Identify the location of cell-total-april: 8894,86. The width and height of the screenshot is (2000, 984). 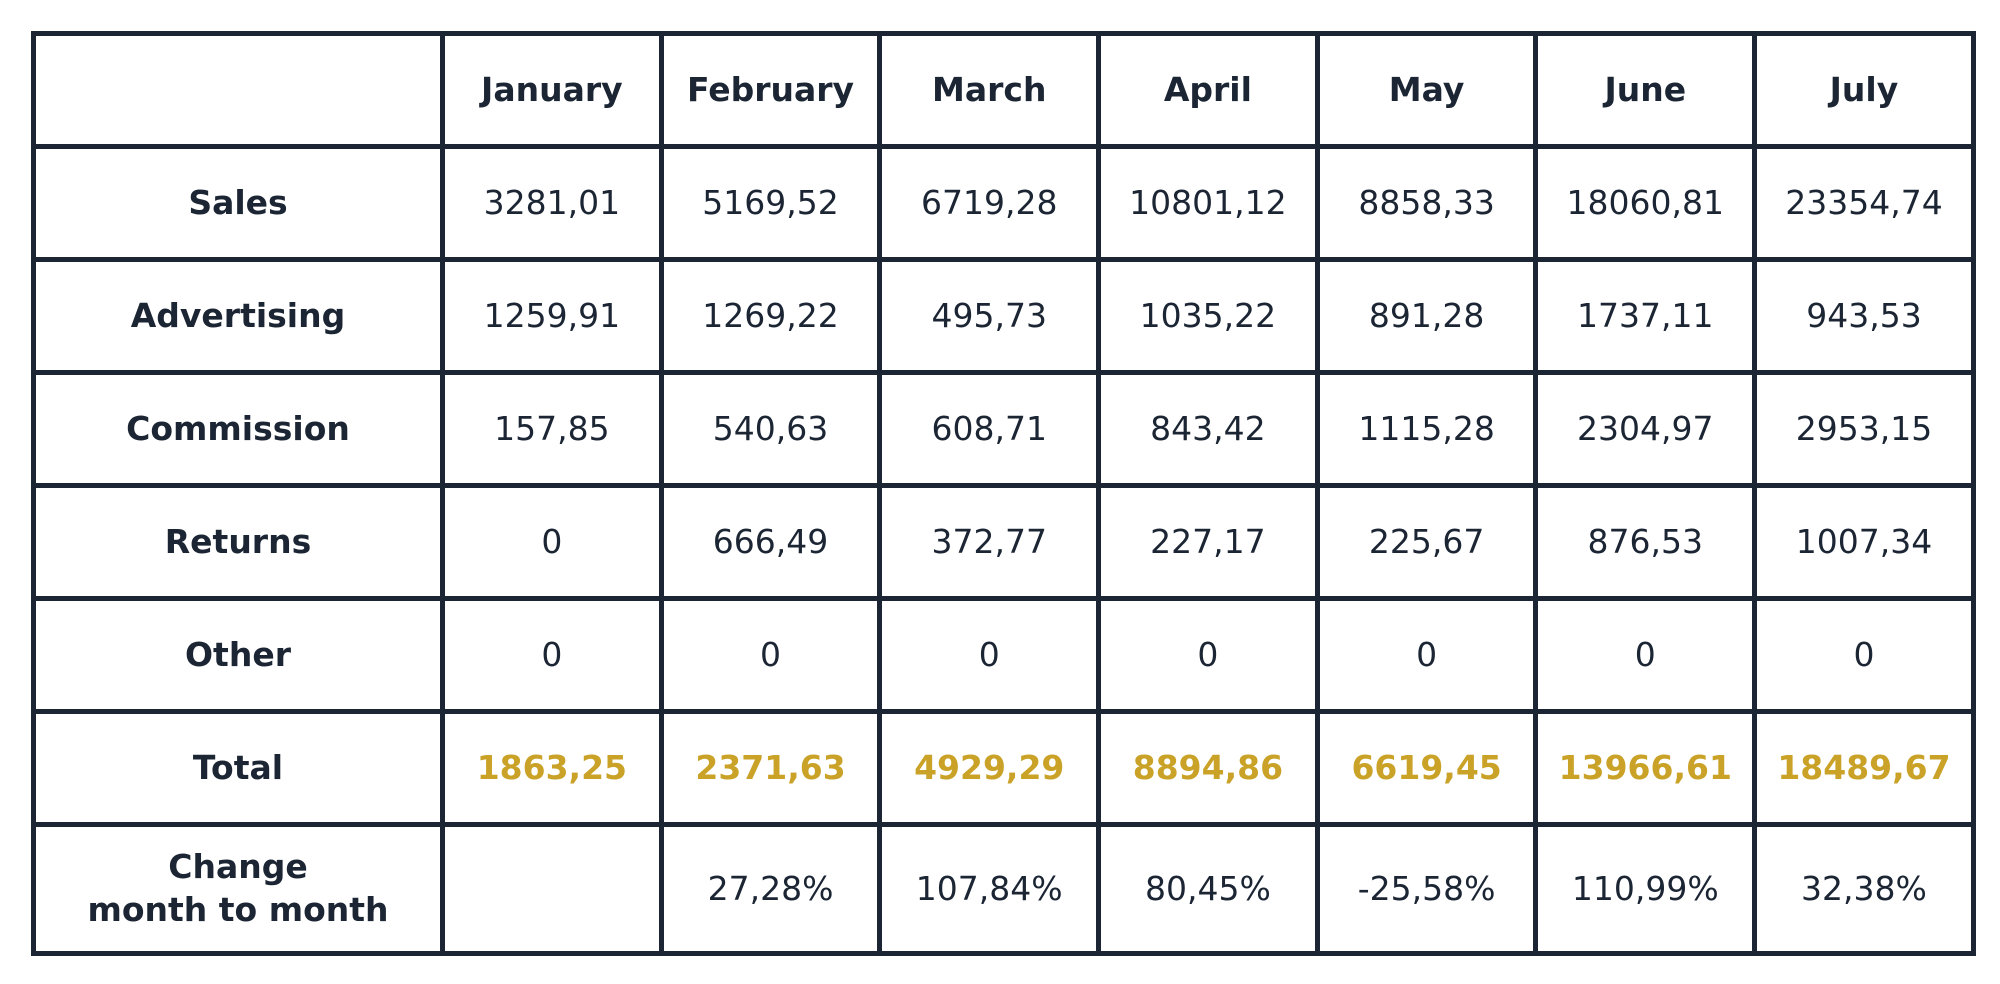
(1208, 768).